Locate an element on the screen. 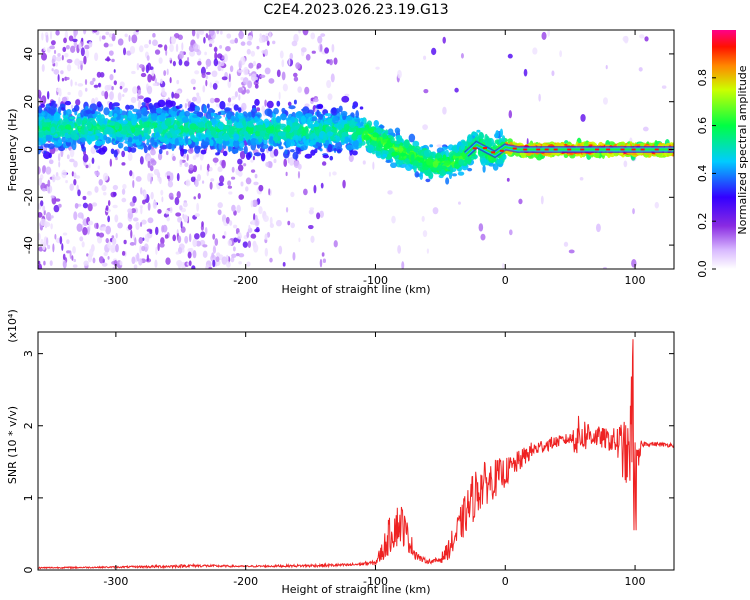  y-tick-label: -20 is located at coordinates (28, 197).